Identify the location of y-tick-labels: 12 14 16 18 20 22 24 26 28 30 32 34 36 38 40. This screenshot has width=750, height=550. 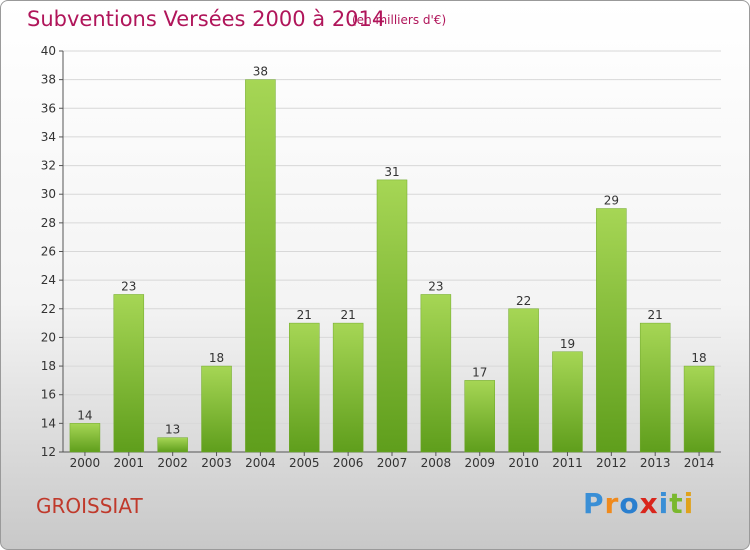
(48, 251).